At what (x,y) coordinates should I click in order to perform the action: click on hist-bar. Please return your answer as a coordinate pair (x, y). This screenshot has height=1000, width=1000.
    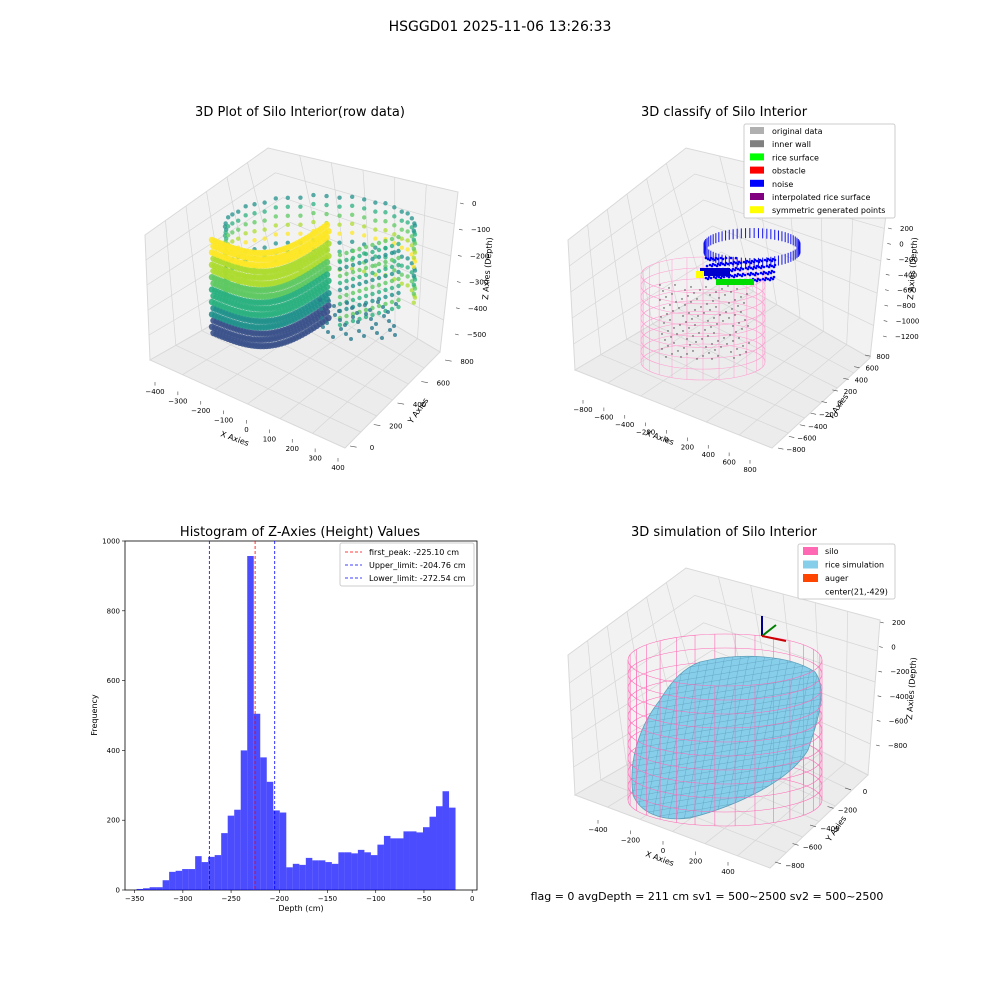
    Looking at the image, I should click on (198, 873).